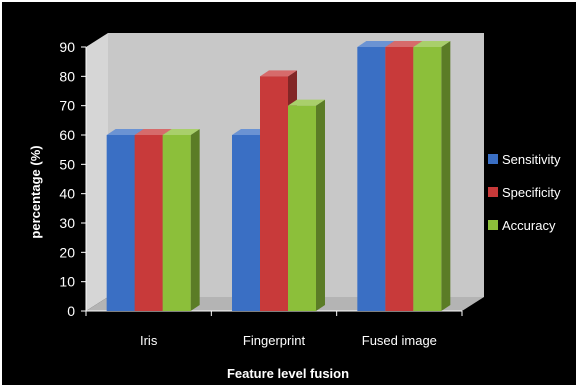  What do you see at coordinates (531, 159) in the screenshot?
I see `legend-label: Sensitivity` at bounding box center [531, 159].